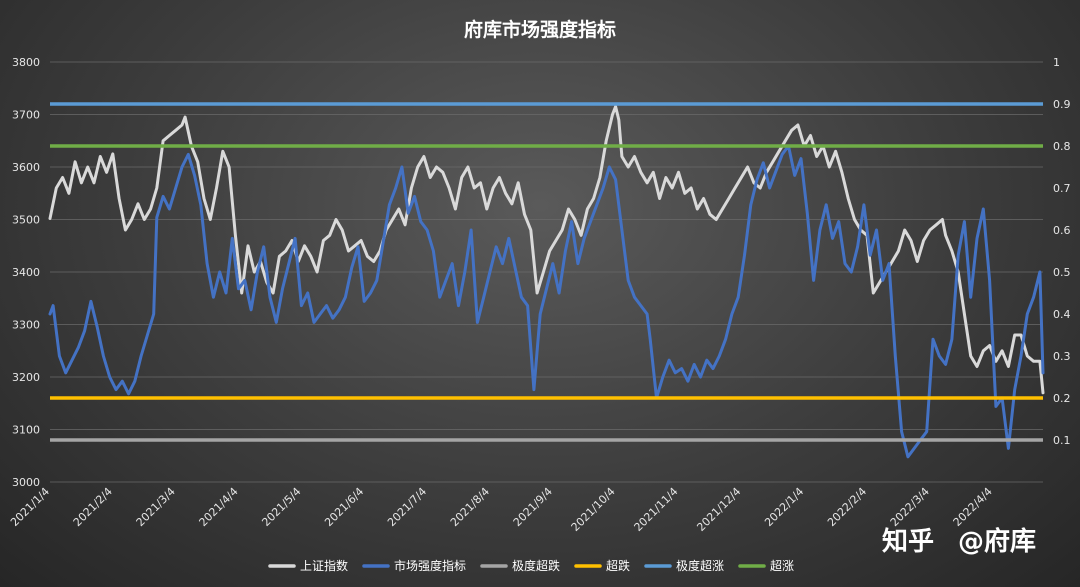  What do you see at coordinates (1056, 62) in the screenshot?
I see `right-axis-tick-label: 1` at bounding box center [1056, 62].